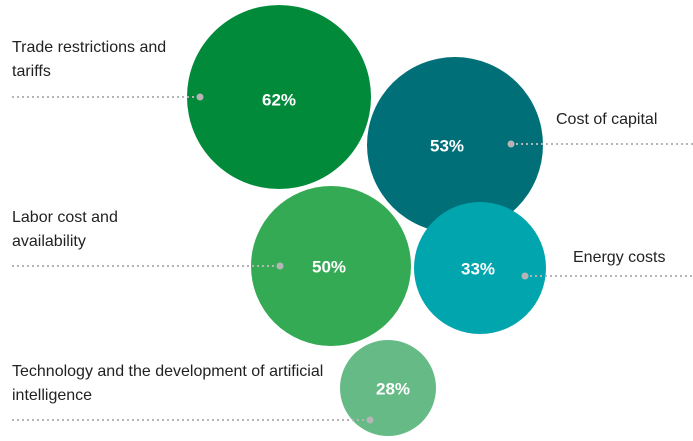  I want to click on value-label: 62%, so click(279, 99).